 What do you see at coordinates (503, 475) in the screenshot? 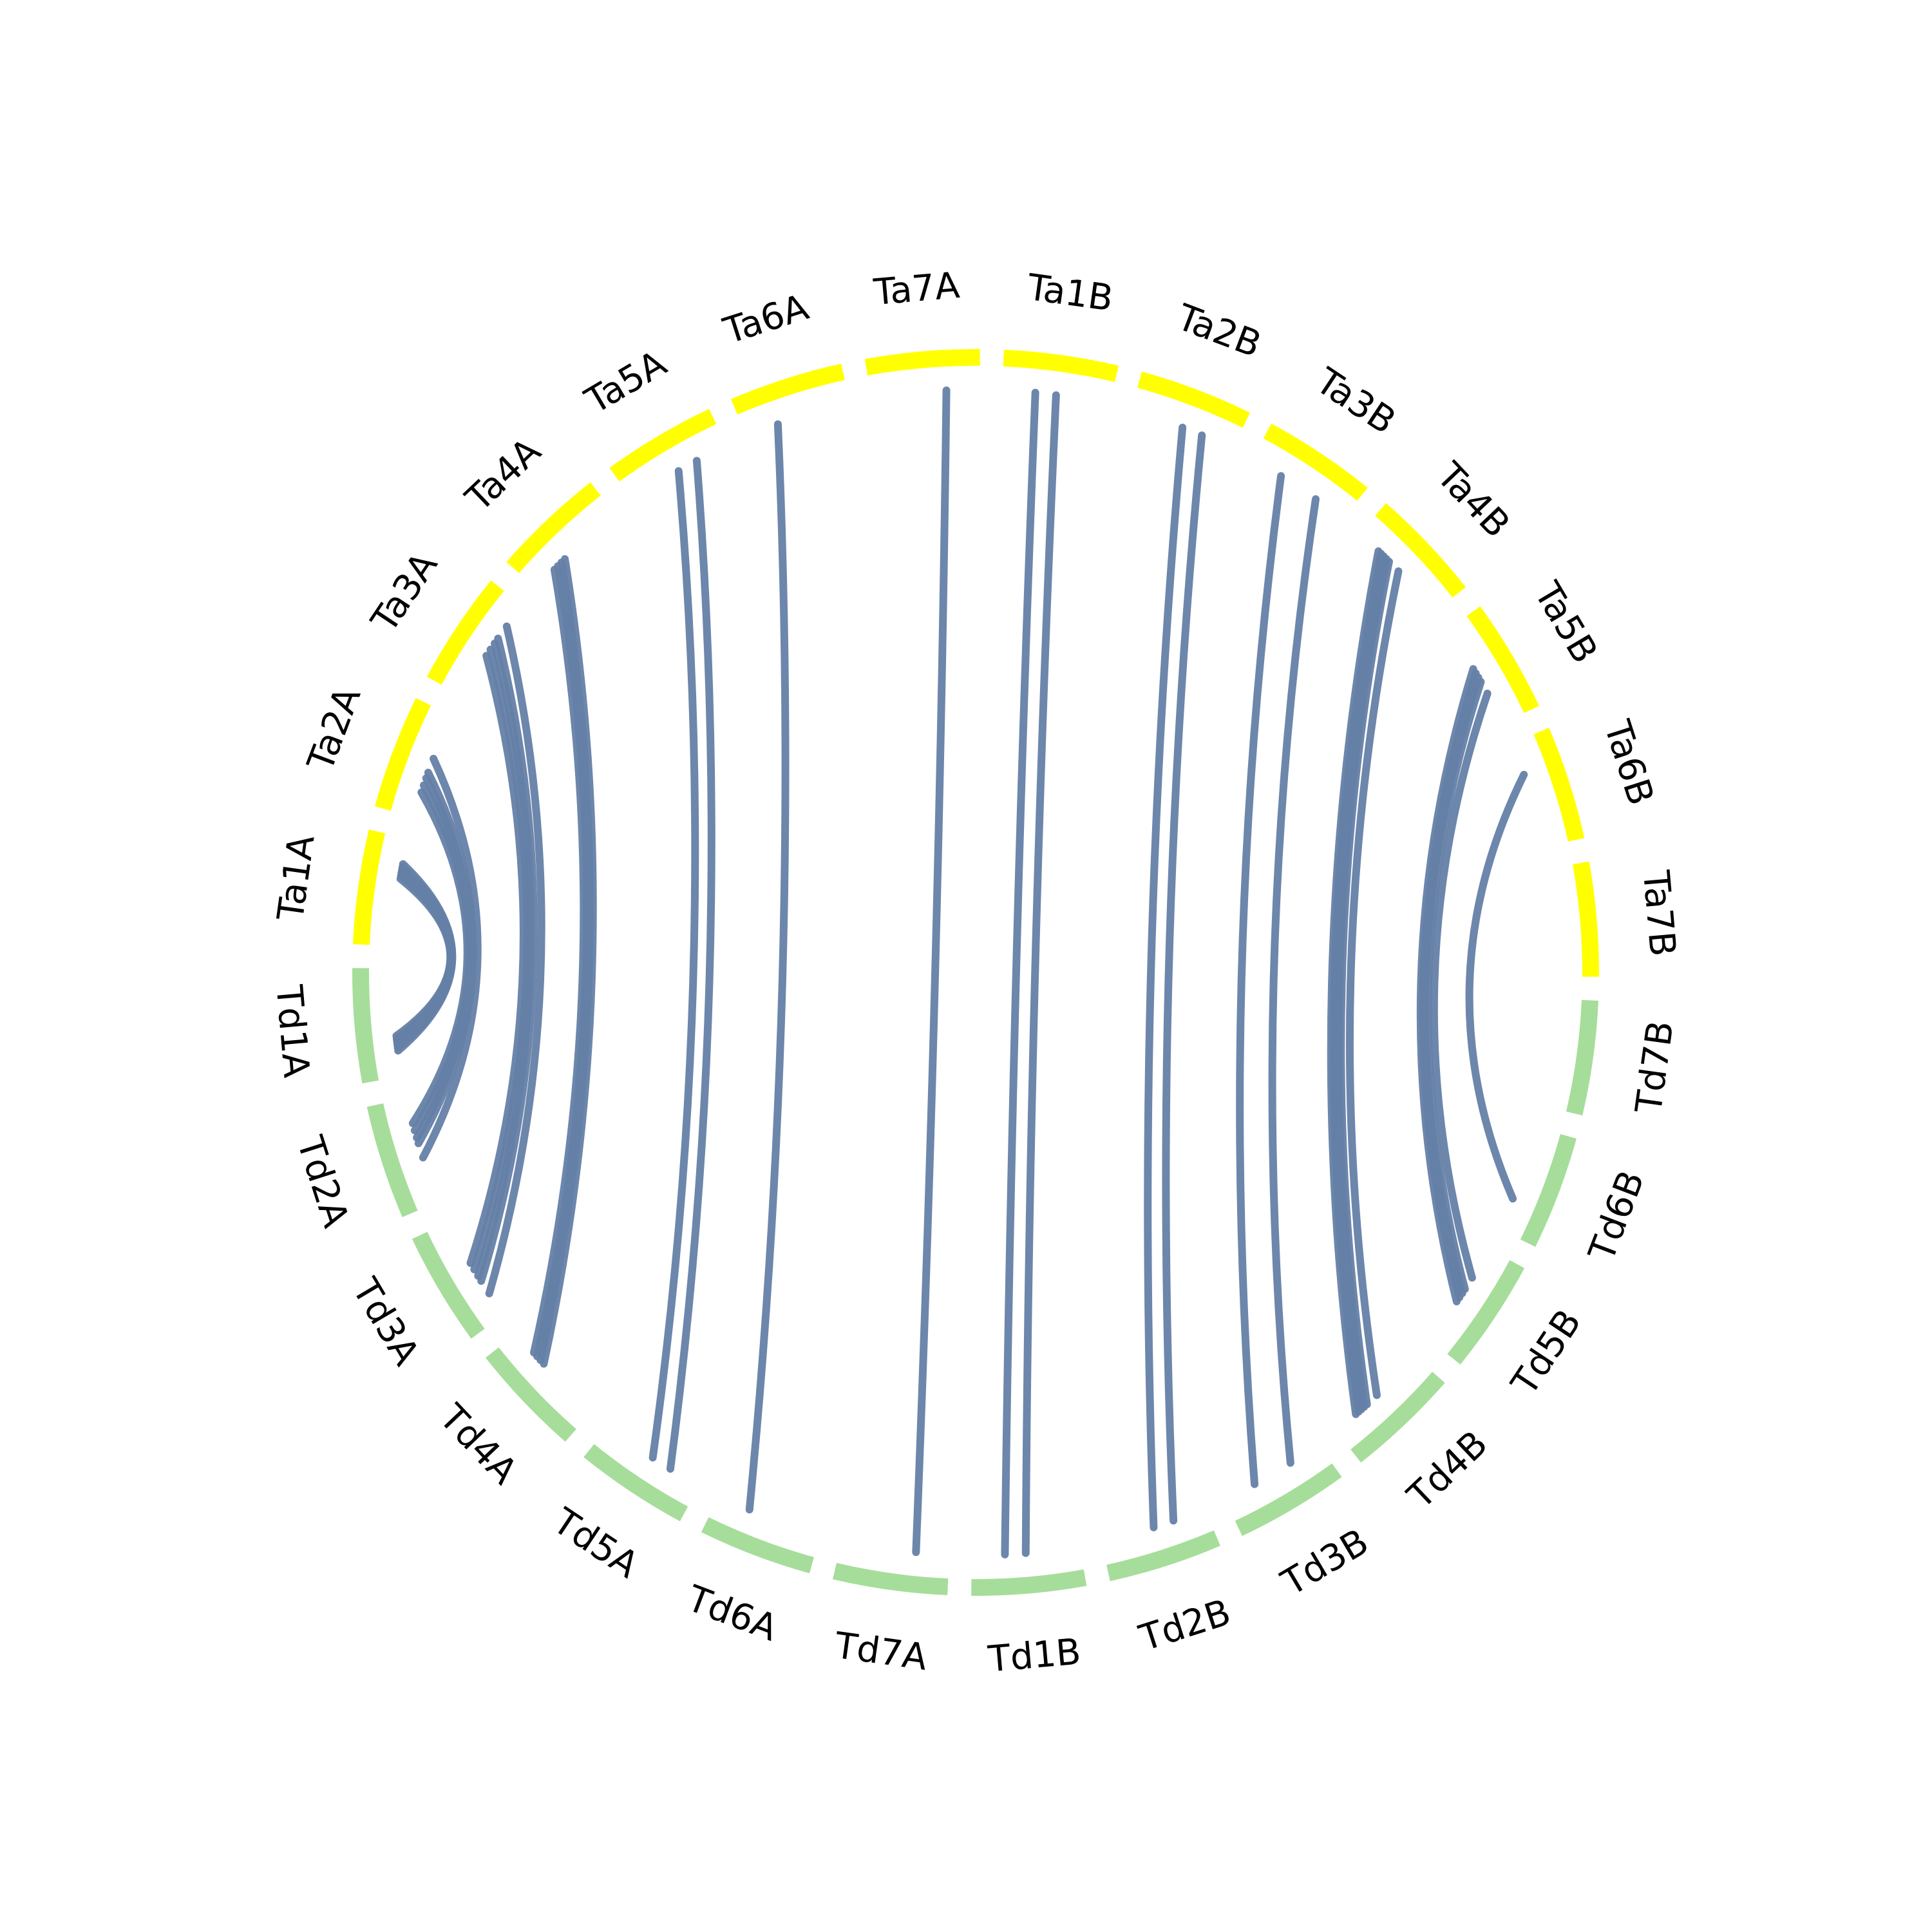
I see `chromosome-label-ta4a: Ta4A` at bounding box center [503, 475].